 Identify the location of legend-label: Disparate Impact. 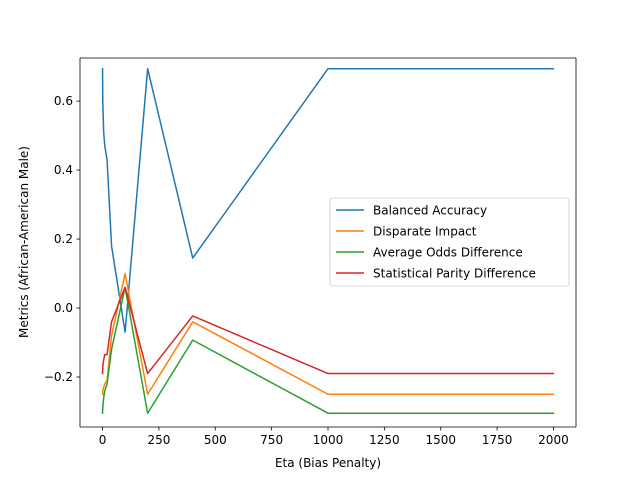
(425, 232).